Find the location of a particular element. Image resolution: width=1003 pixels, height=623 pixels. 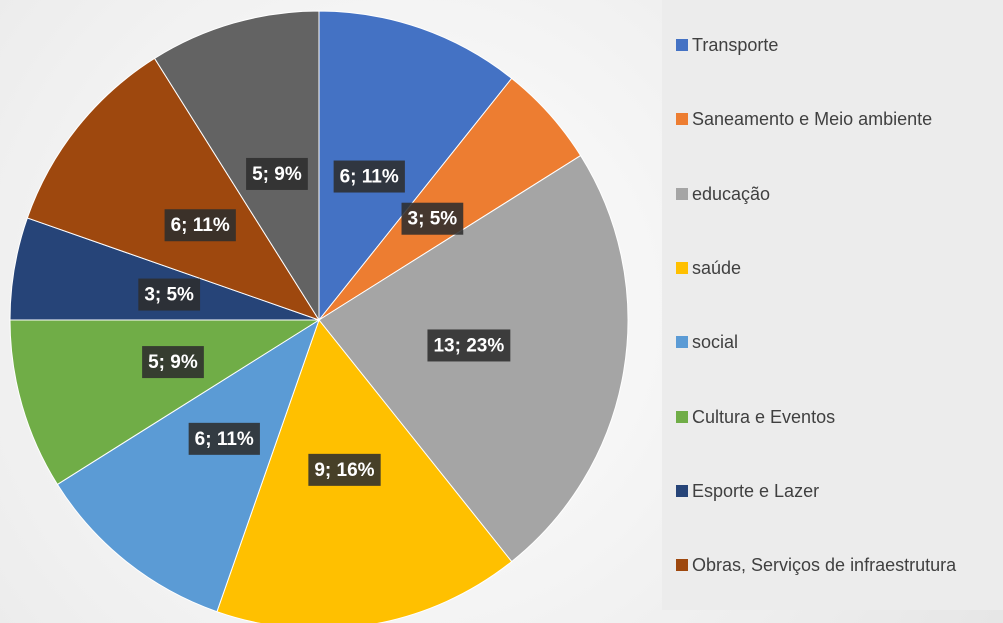

data-label-group: 9; 16% is located at coordinates (344, 469).